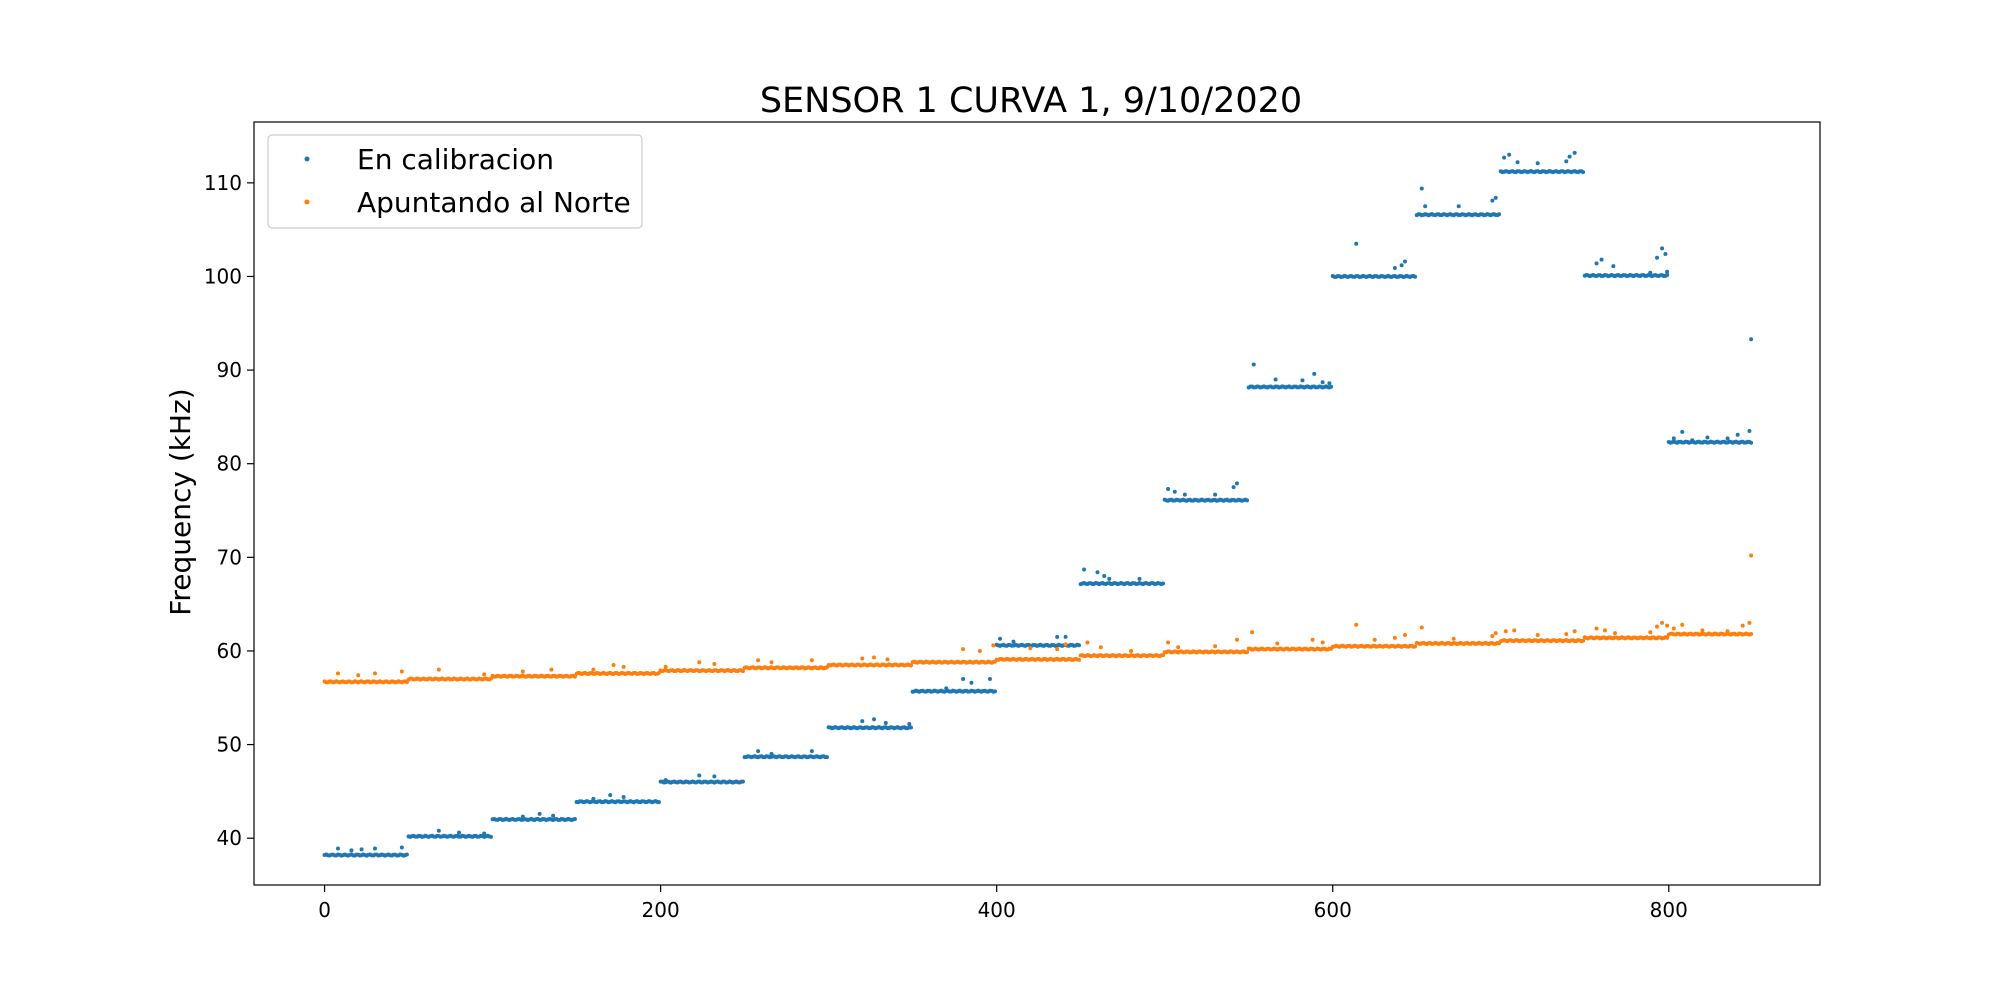  What do you see at coordinates (229, 838) in the screenshot?
I see `y-tick-label: 40` at bounding box center [229, 838].